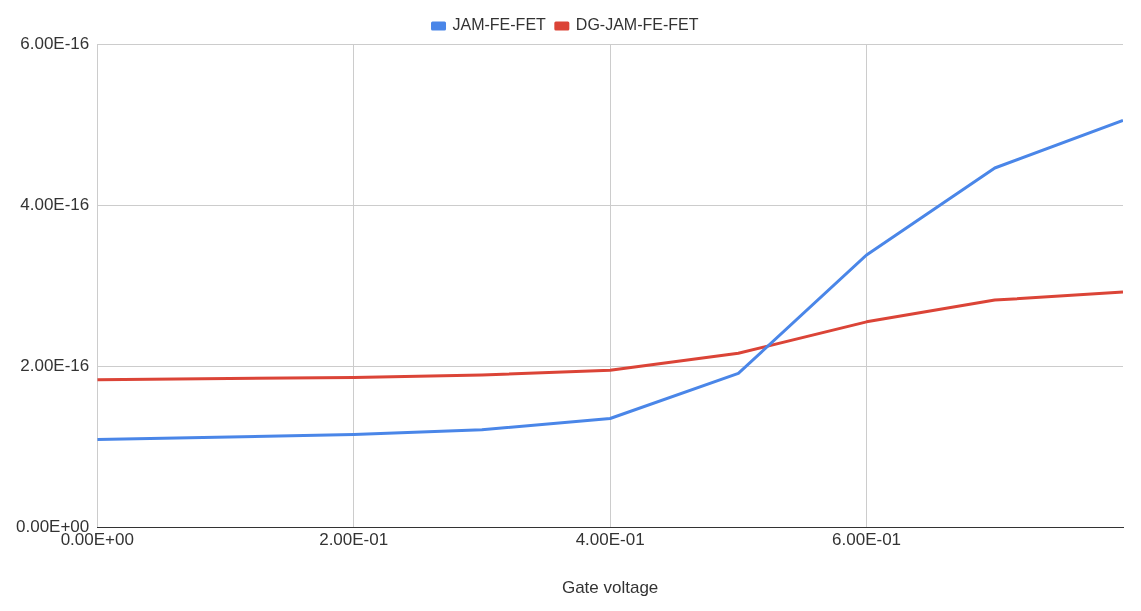 This screenshot has height=611, width=1141. What do you see at coordinates (55, 43) in the screenshot?
I see `y-tick-label: 6.00E-16` at bounding box center [55, 43].